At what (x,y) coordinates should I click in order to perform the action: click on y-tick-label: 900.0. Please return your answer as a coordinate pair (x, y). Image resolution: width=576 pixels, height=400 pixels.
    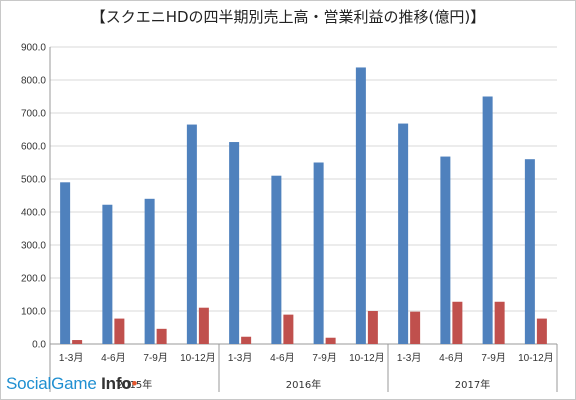
    Looking at the image, I should click on (33, 48).